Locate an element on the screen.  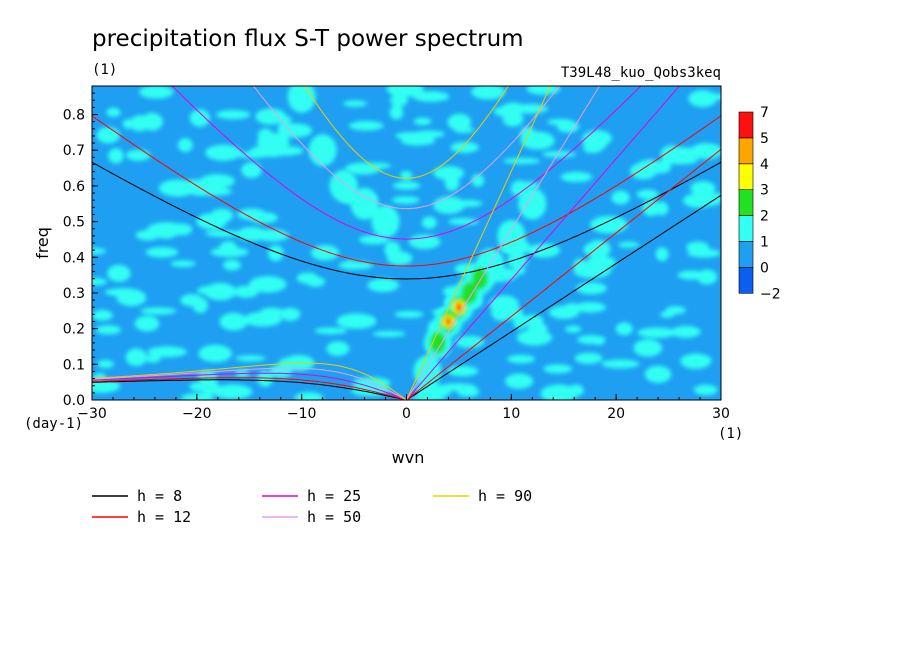
y-tick-label: 0.8 is located at coordinates (74, 116).